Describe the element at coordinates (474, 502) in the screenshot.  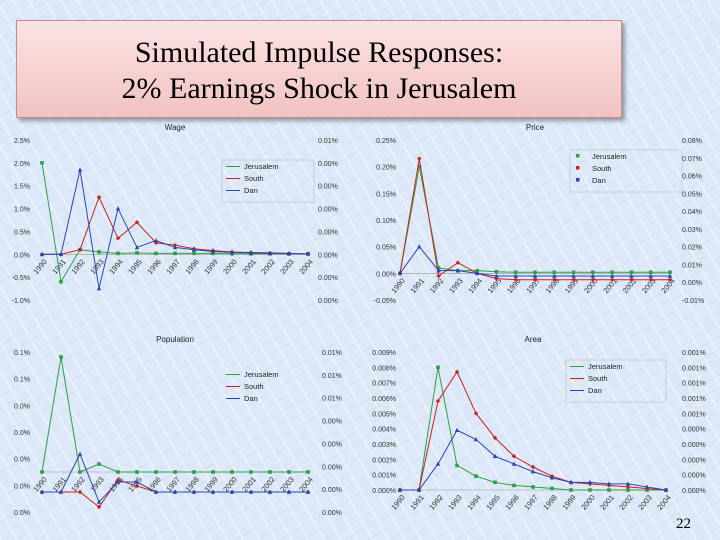
I see `x-tick-label: 1994` at that location.